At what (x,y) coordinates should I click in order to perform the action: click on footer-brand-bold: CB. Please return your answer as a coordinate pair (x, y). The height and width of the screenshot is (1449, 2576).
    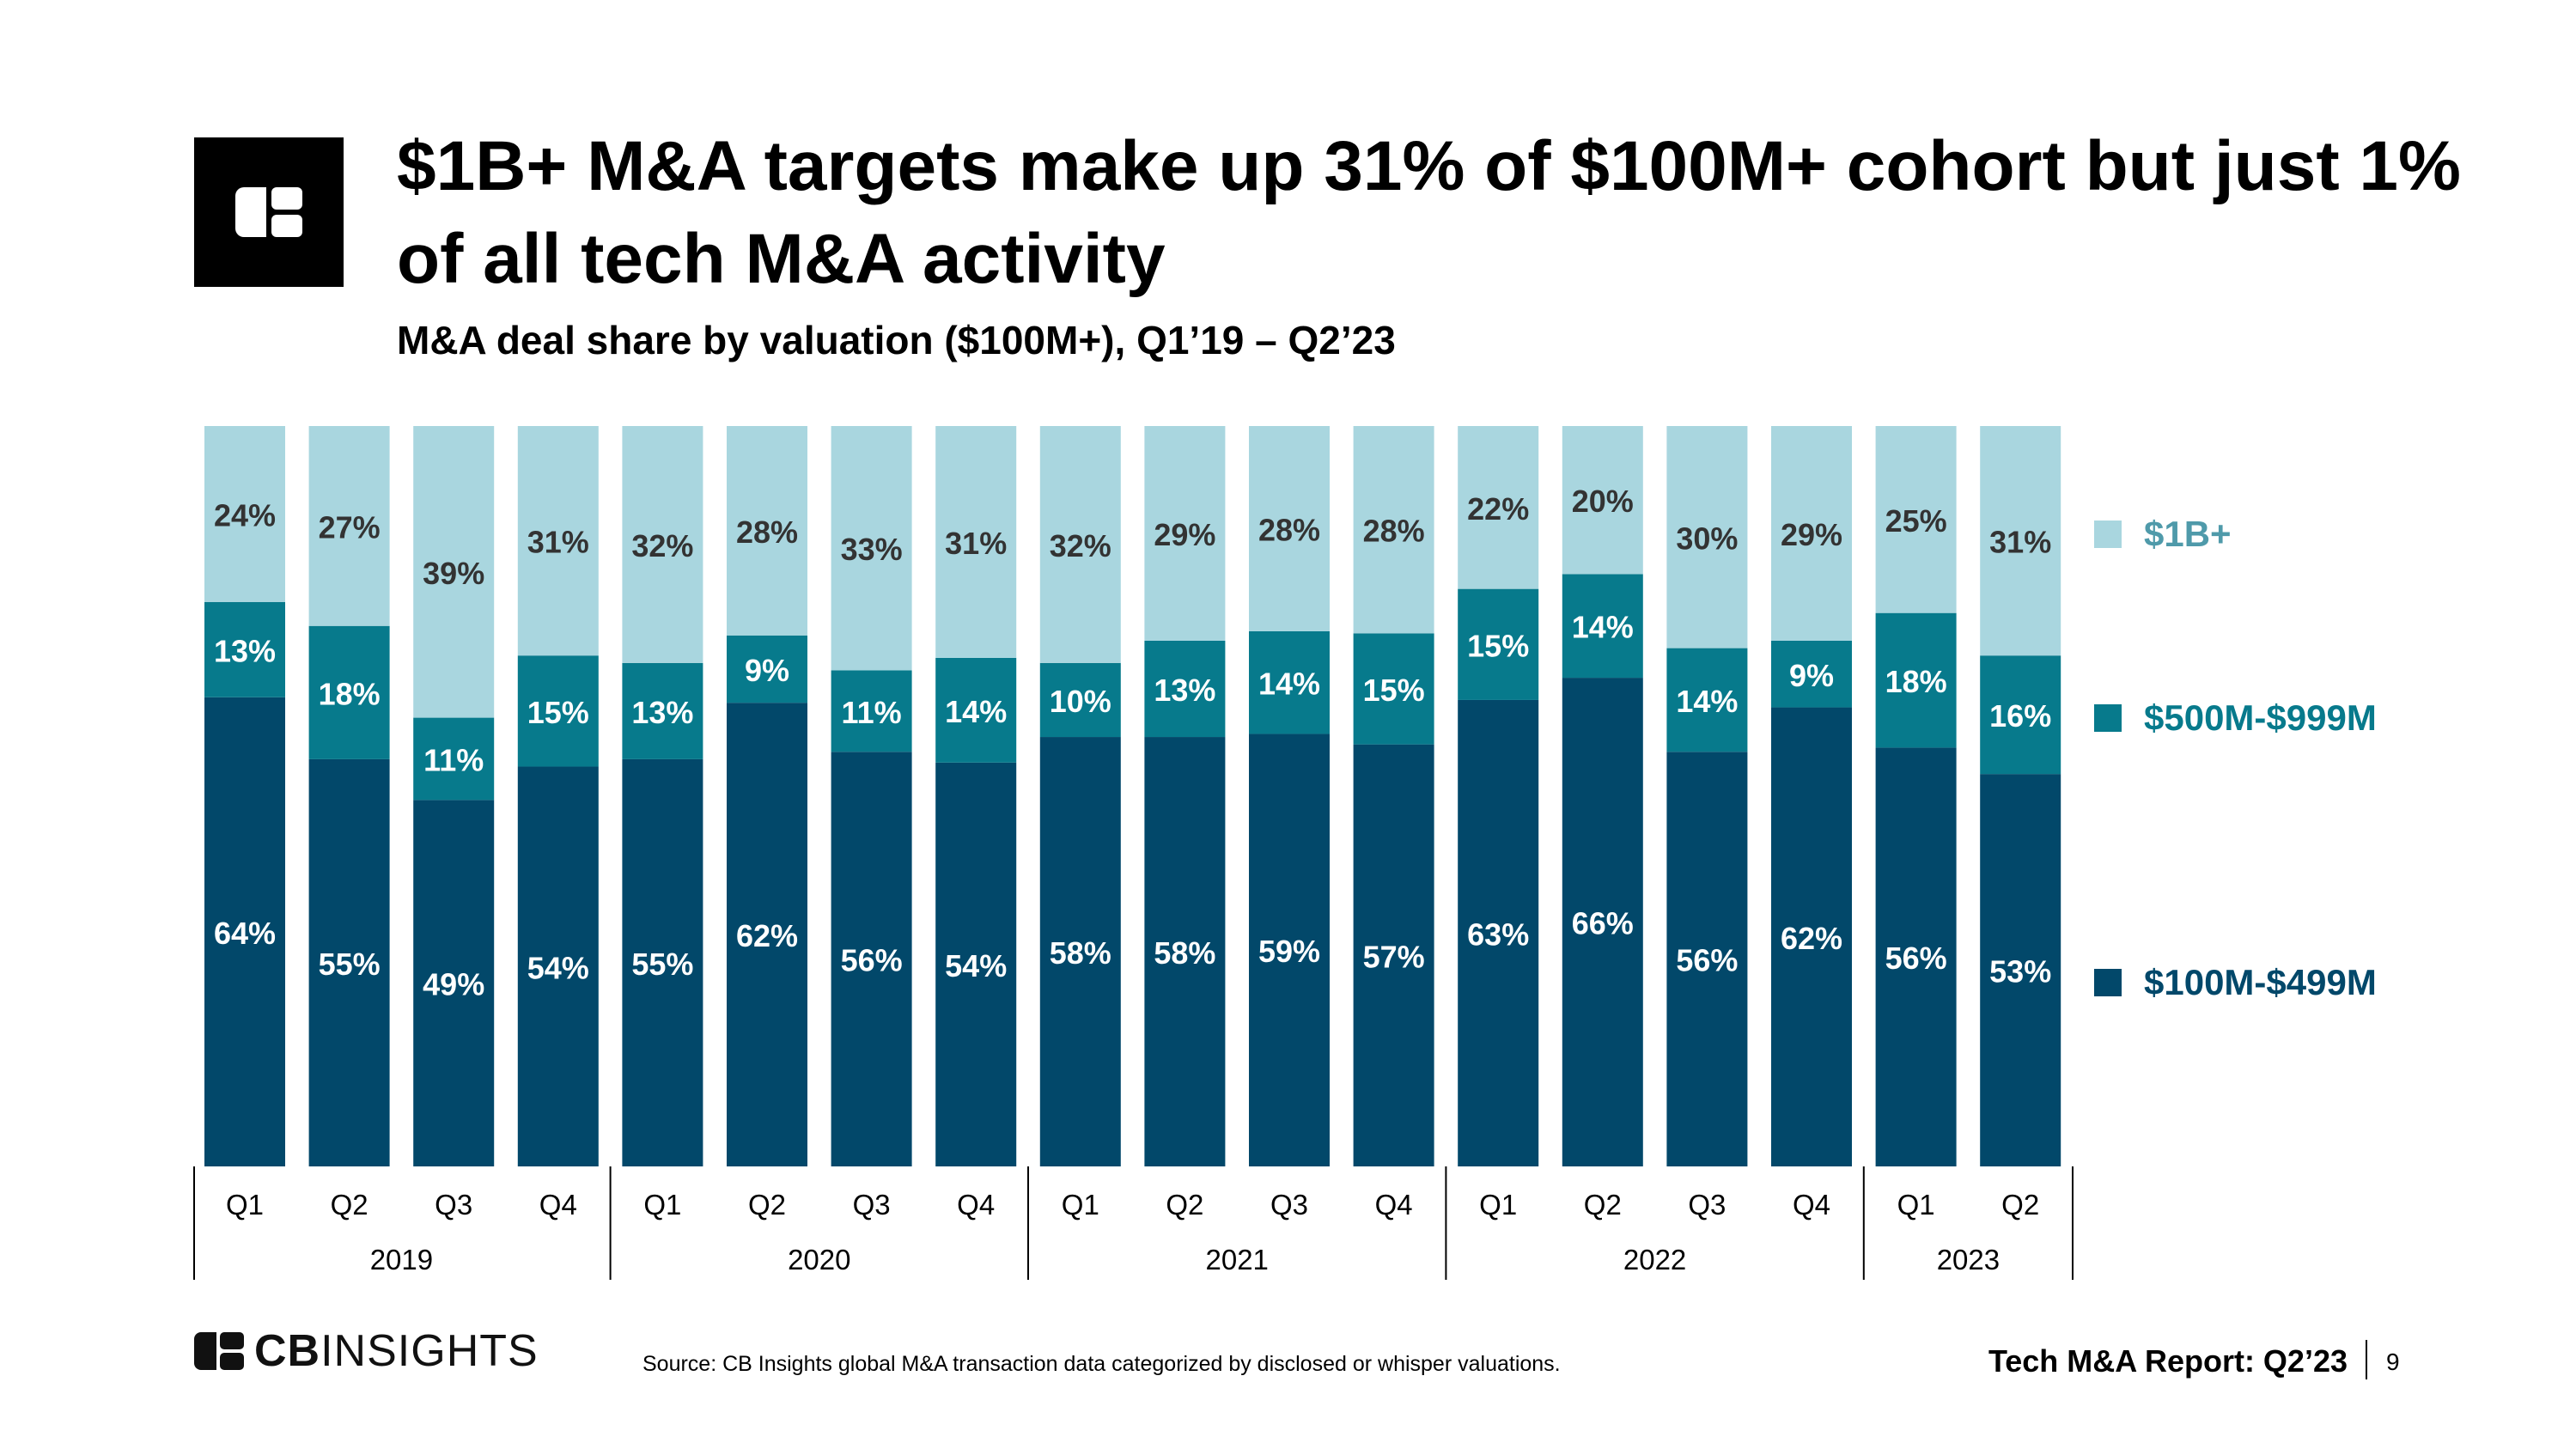
    Looking at the image, I should click on (287, 1351).